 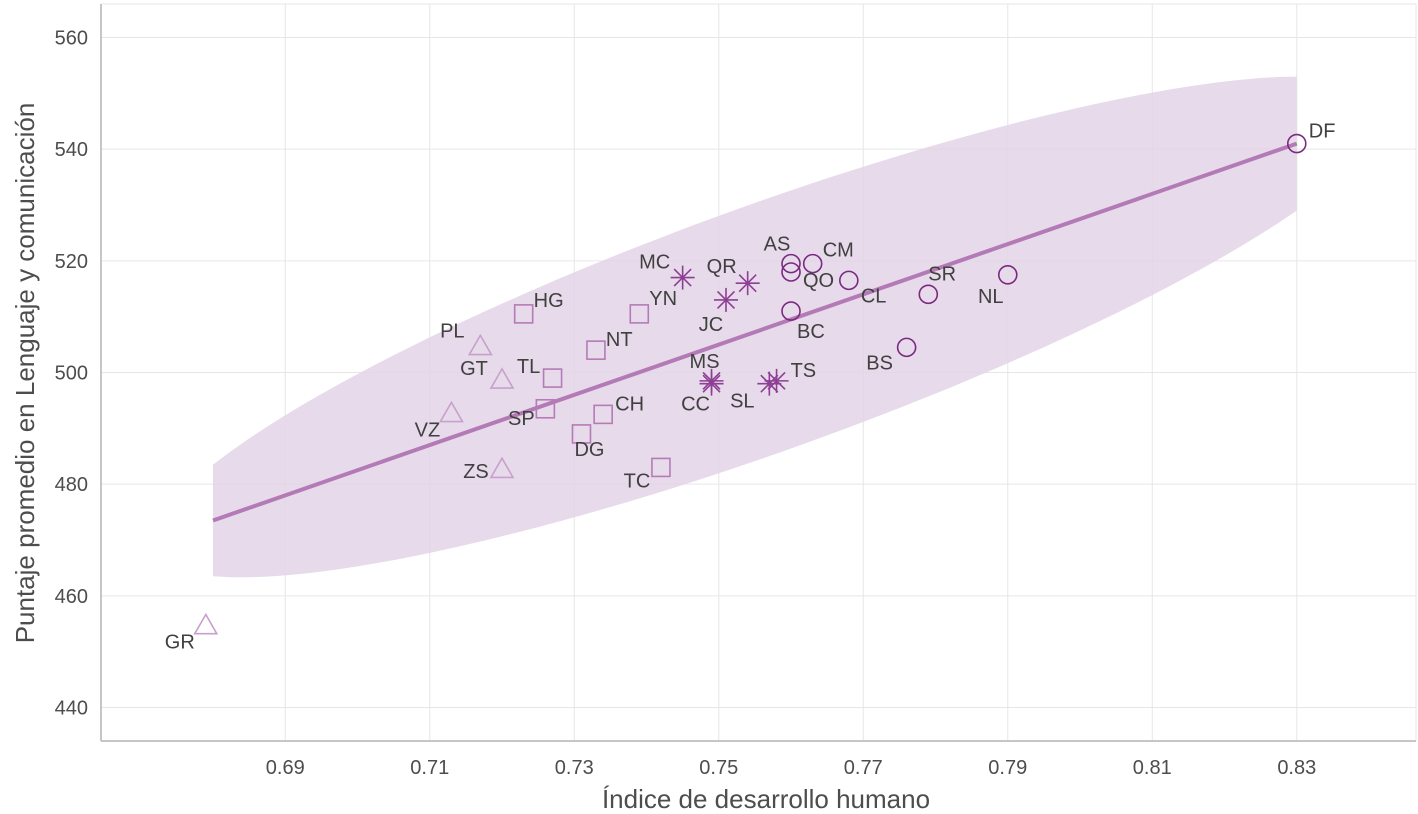 What do you see at coordinates (812, 263) in the screenshot?
I see `point-circle-cm` at bounding box center [812, 263].